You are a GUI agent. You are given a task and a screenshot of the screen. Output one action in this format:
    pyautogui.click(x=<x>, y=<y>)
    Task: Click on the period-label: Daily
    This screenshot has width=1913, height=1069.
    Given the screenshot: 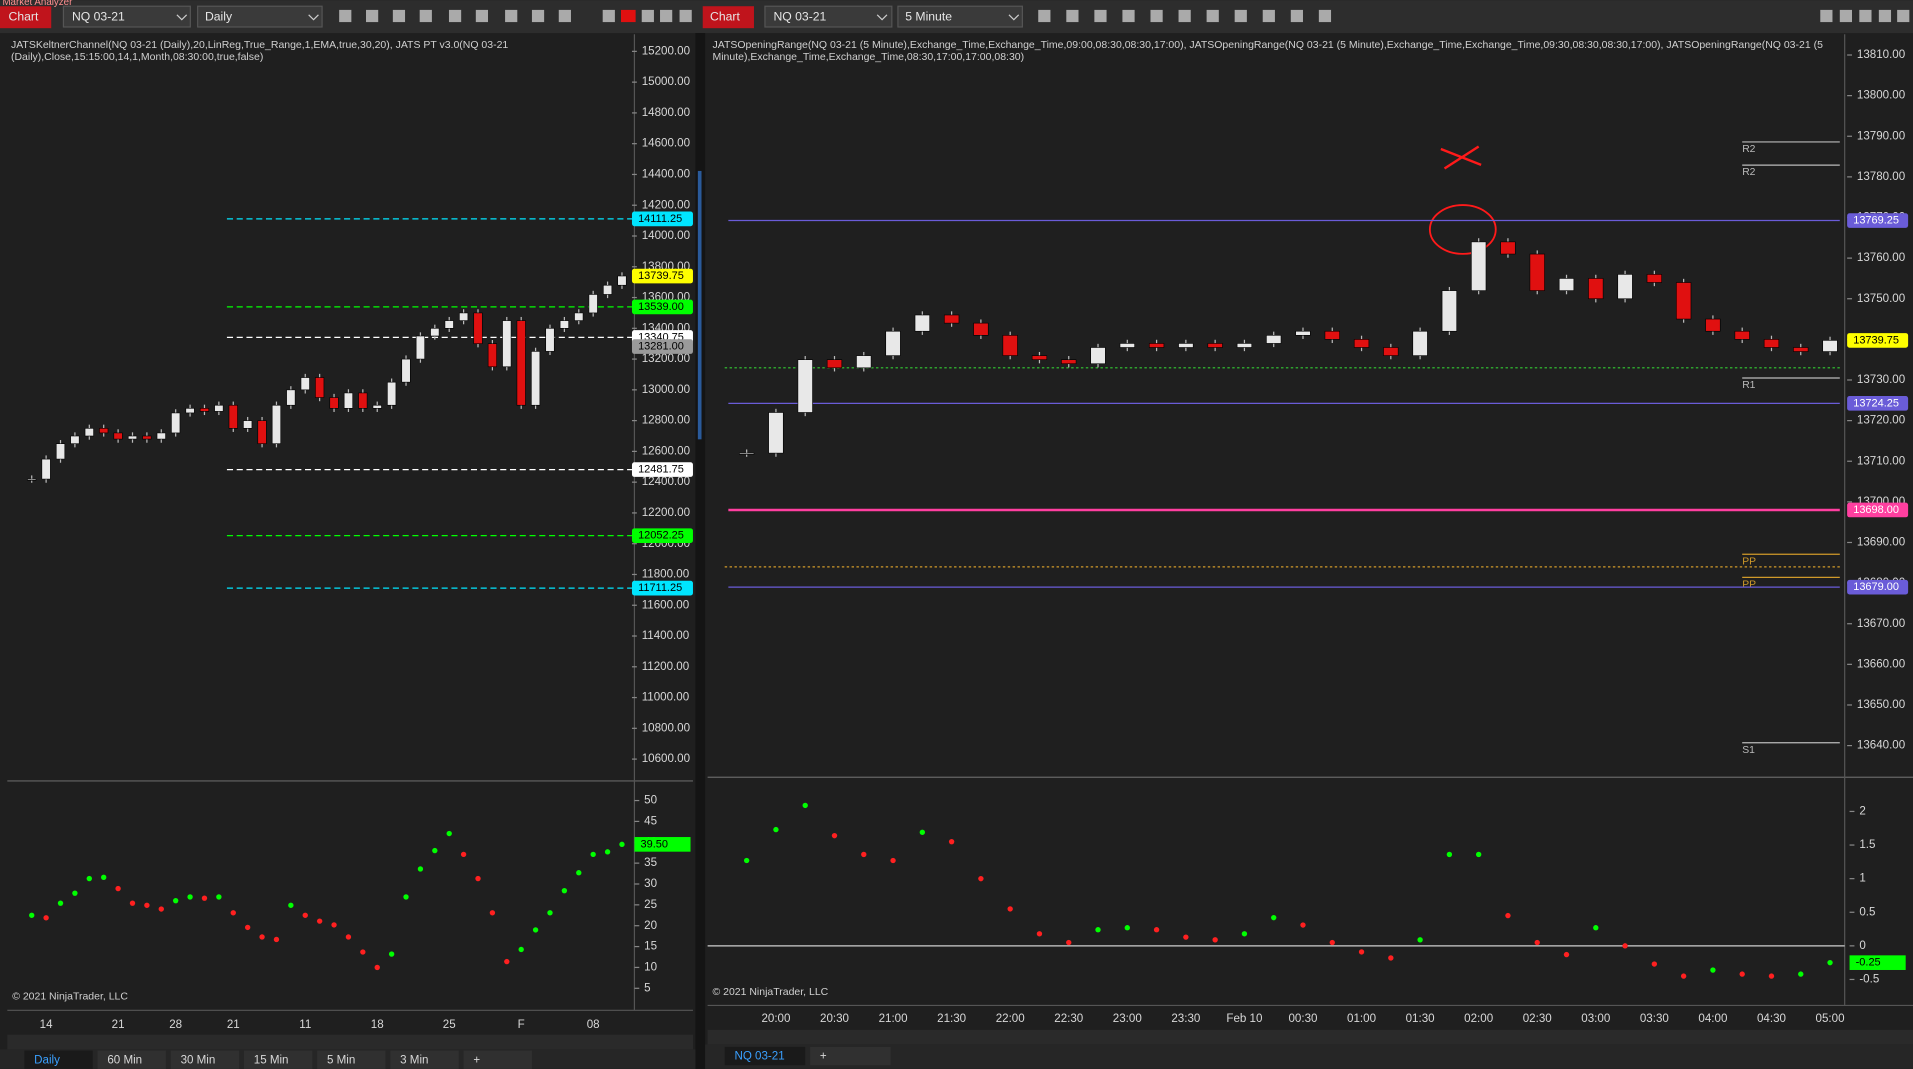 What is the action you would take?
    pyautogui.click(x=219, y=16)
    